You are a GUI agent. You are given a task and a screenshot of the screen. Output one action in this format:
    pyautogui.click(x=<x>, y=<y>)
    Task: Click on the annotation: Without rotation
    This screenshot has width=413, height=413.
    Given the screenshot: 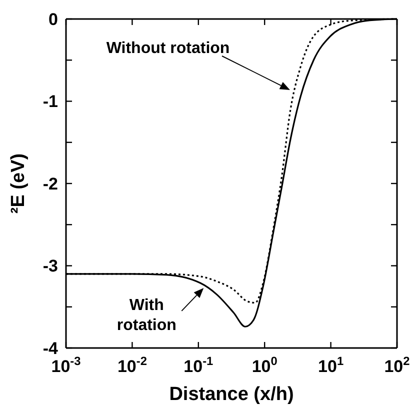 What is the action you would take?
    pyautogui.click(x=168, y=48)
    